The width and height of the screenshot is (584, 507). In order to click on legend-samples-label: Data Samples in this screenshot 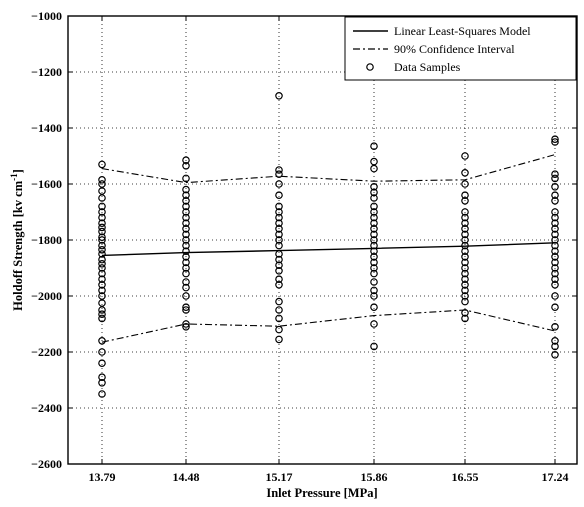, I will do `click(427, 67)`.